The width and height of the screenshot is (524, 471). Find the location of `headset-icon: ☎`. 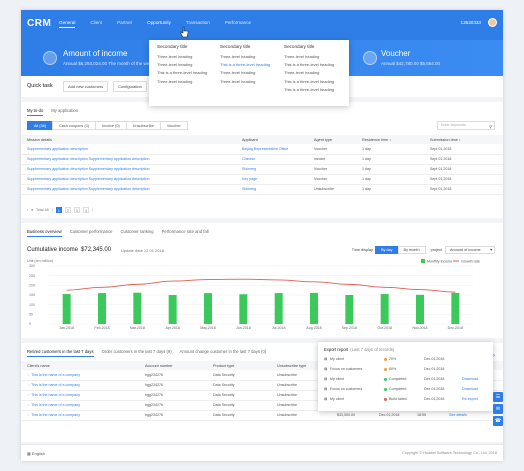

headset-icon: ☎ is located at coordinates (498, 421).